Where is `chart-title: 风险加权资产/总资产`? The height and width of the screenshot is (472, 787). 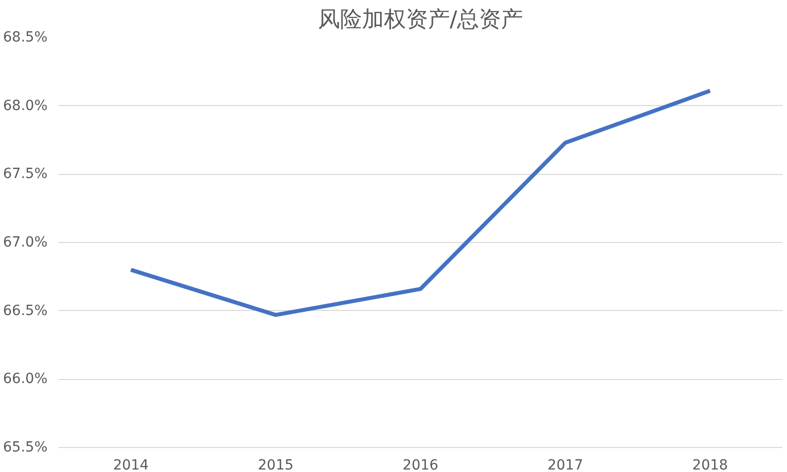 chart-title: 风险加权资产/总资产 is located at coordinates (421, 20).